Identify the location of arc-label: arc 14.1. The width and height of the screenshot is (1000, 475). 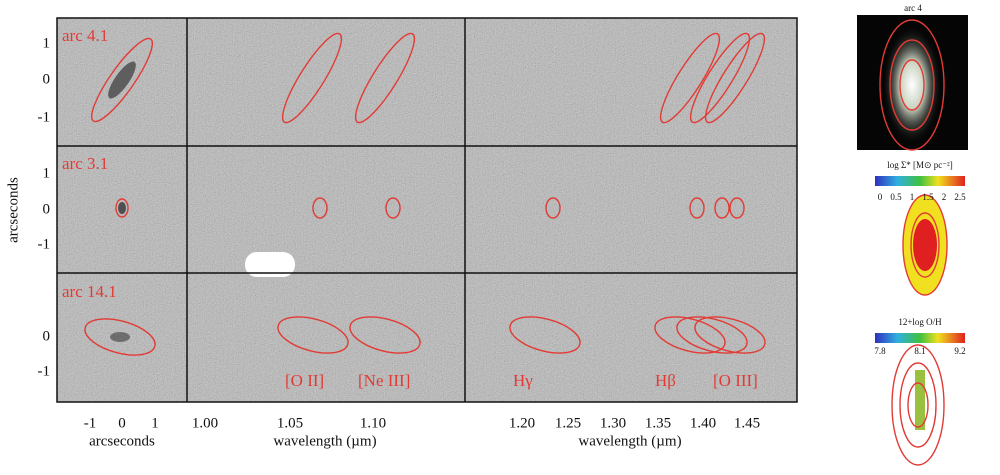
(89, 291).